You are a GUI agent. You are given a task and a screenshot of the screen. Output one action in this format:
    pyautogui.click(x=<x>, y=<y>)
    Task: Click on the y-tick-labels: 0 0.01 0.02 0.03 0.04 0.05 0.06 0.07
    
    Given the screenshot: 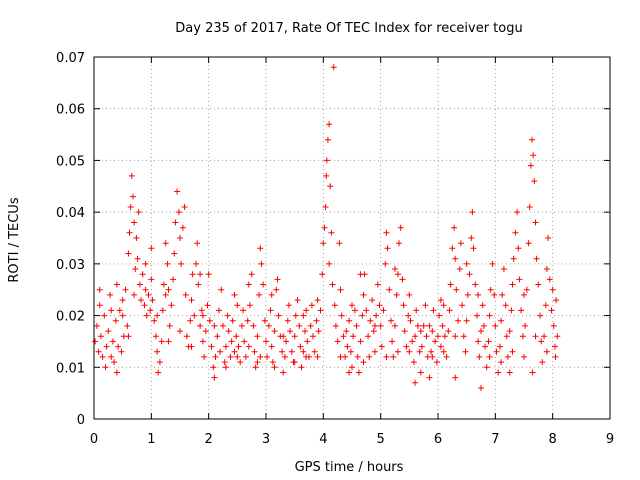 What is the action you would take?
    pyautogui.click(x=70, y=239)
    